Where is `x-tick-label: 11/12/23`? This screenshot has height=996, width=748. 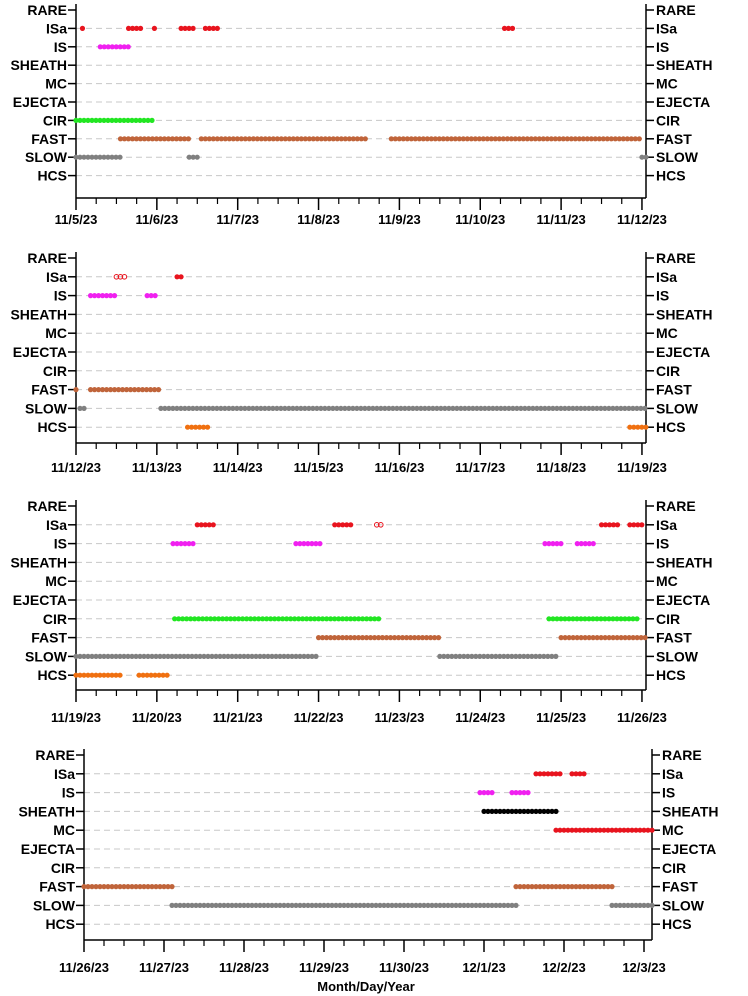
x-tick-label: 11/12/23 is located at coordinates (642, 219).